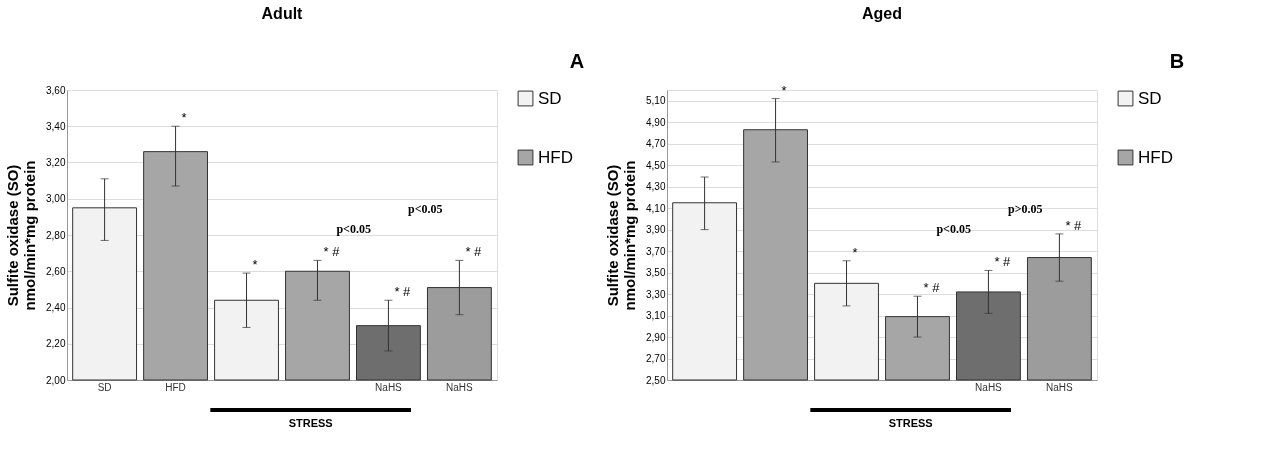 The height and width of the screenshot is (453, 1285). I want to click on y-tick-label: 2,40, so click(56, 307).